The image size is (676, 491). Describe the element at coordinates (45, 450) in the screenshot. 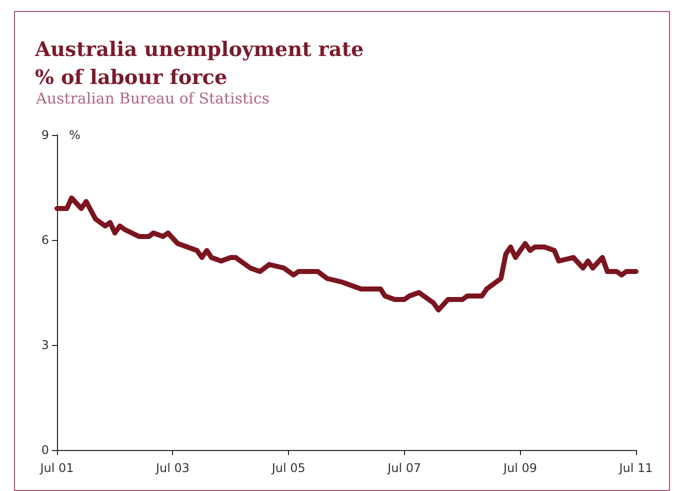

I see `y-tick-label: 0` at that location.